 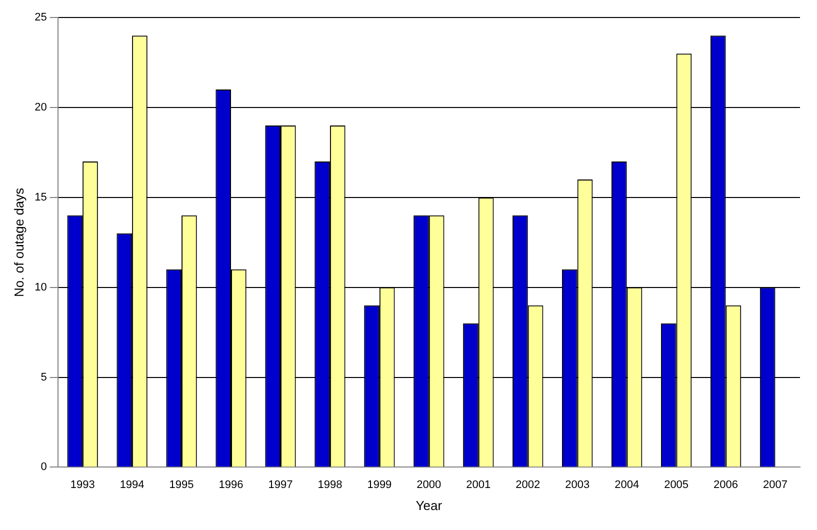 What do you see at coordinates (330, 484) in the screenshot?
I see `x-tick-label: 1998` at bounding box center [330, 484].